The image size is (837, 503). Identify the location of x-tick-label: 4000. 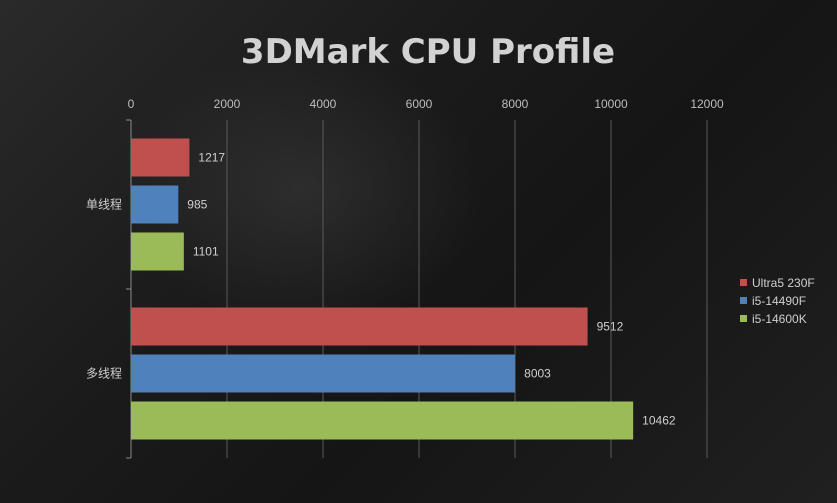
(323, 104).